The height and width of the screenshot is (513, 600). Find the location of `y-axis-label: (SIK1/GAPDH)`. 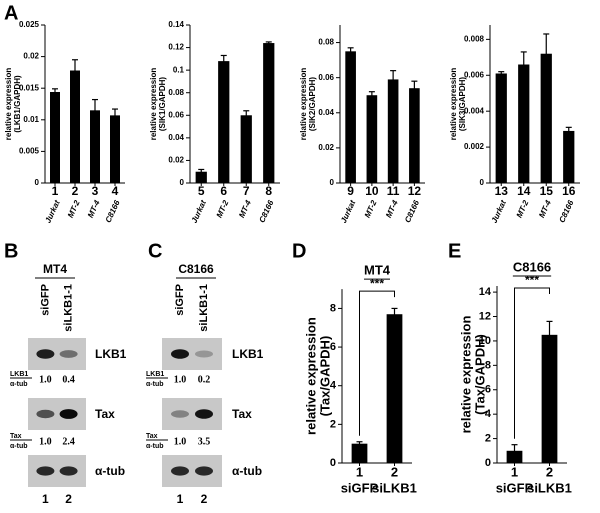

y-axis-label: (SIK1/GAPDH) is located at coordinates (162, 104).